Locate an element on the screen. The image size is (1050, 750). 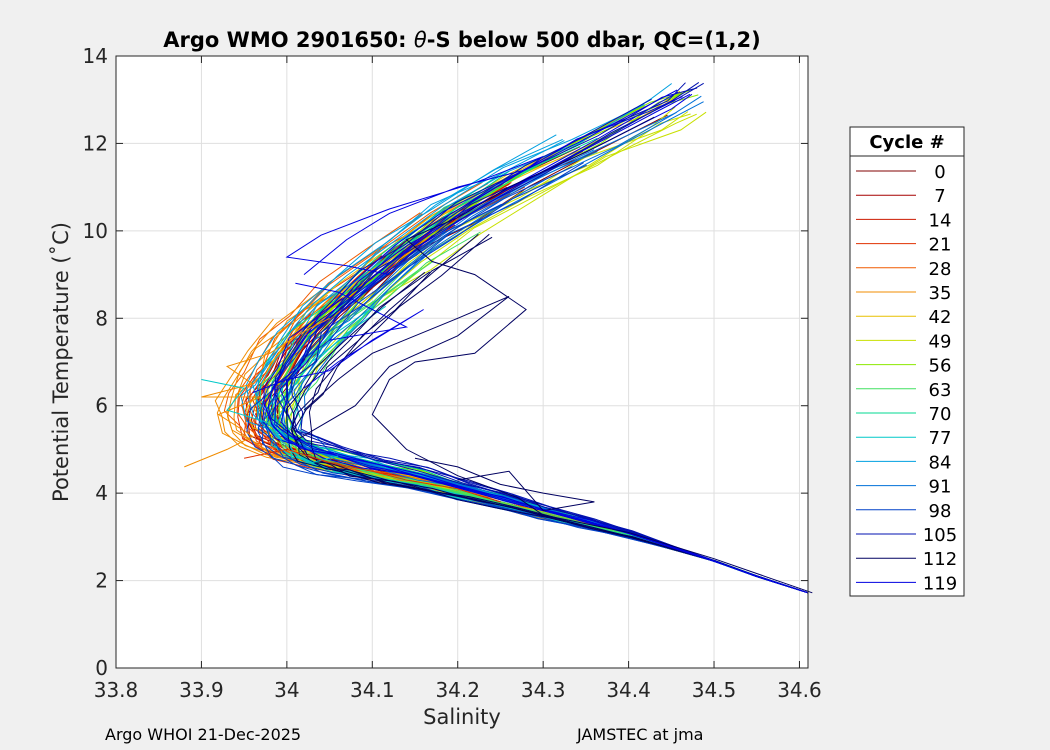
x-tick-label: 34.4 is located at coordinates (628, 690).